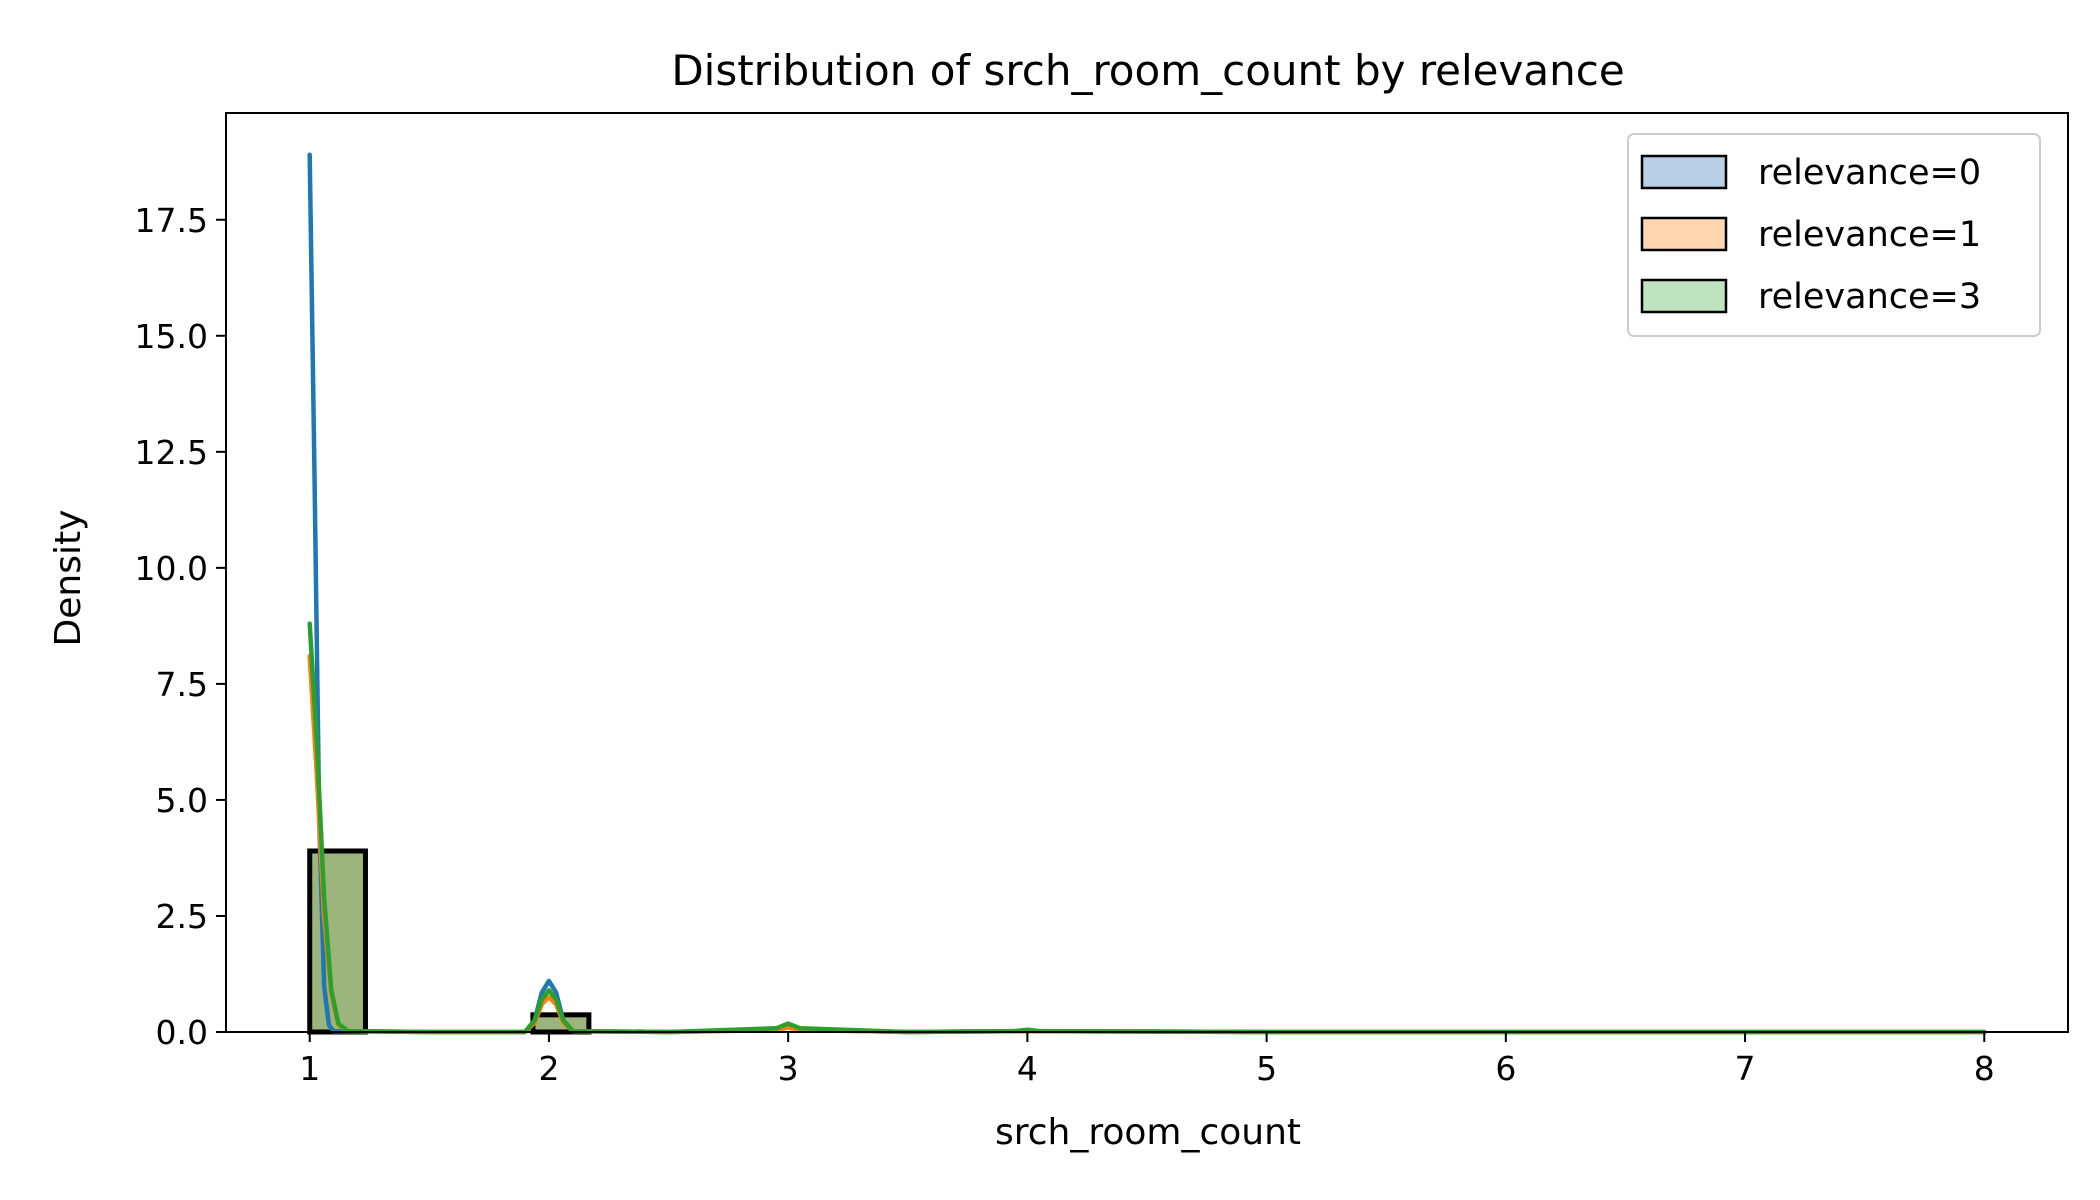 This screenshot has height=1200, width=2100. Describe the element at coordinates (171, 220) in the screenshot. I see `y-tick-label: 17.5` at that location.